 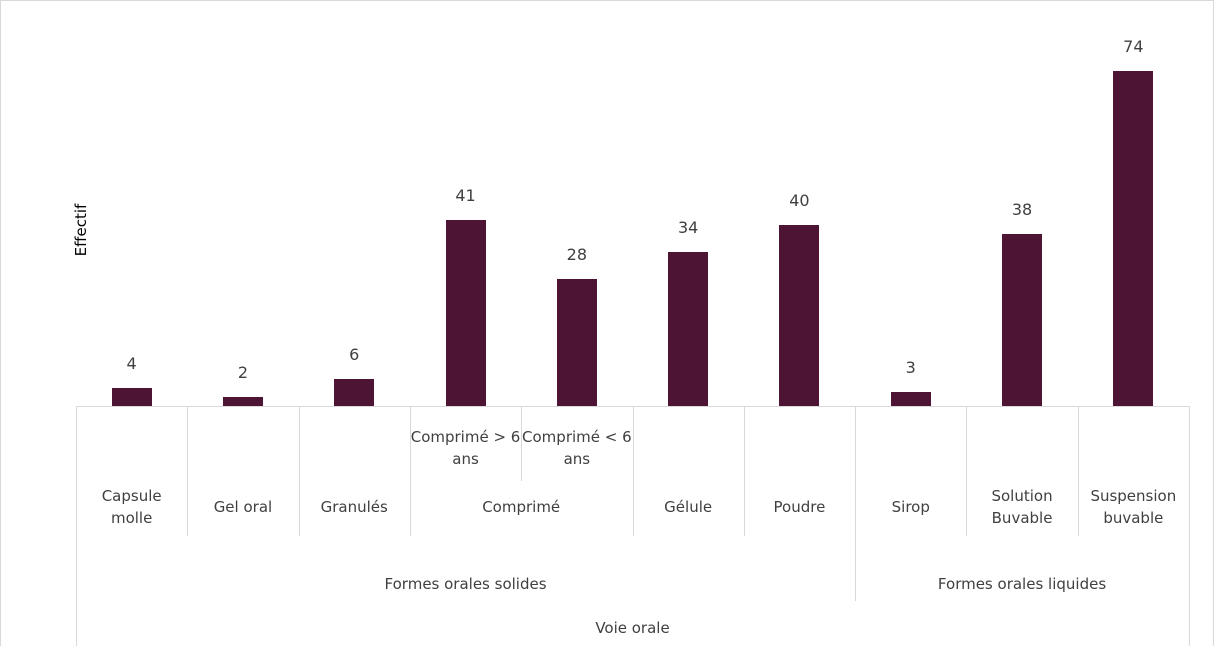 What do you see at coordinates (1022, 209) in the screenshot?
I see `data-label: 38` at bounding box center [1022, 209].